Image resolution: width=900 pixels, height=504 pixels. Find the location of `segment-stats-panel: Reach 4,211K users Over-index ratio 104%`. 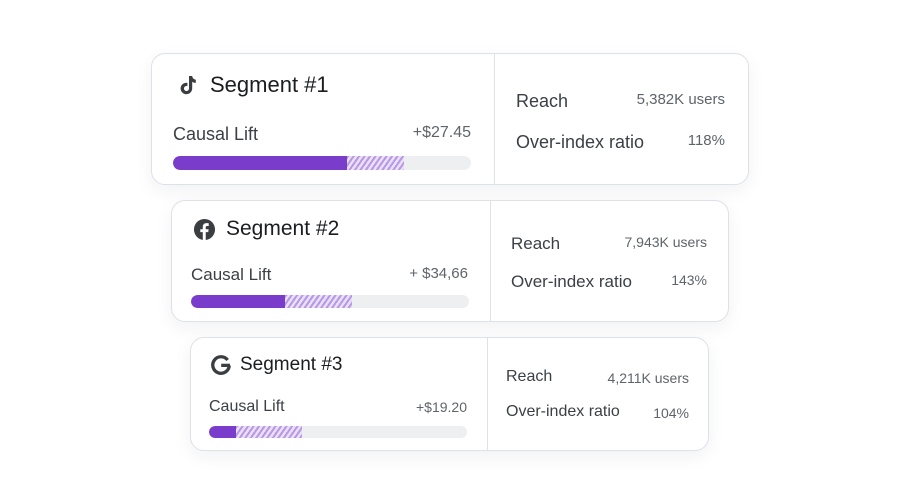

segment-stats-panel: Reach 4,211K users Over-index ratio 104% is located at coordinates (598, 394).